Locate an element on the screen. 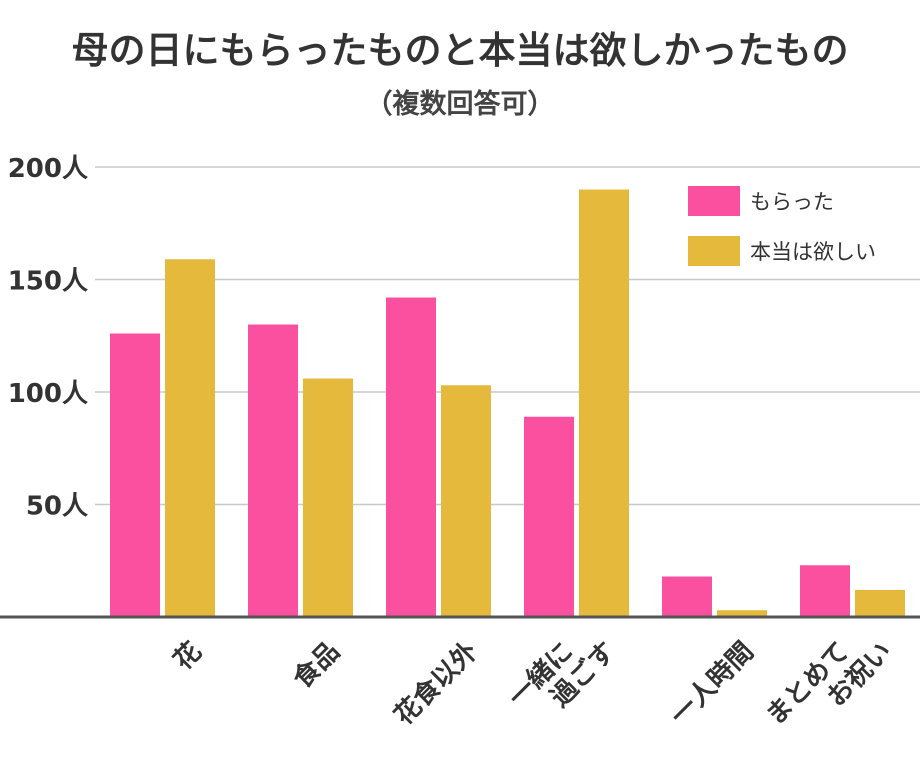 The width and height of the screenshot is (920, 784). x-tick-label: 花 is located at coordinates (188, 656).